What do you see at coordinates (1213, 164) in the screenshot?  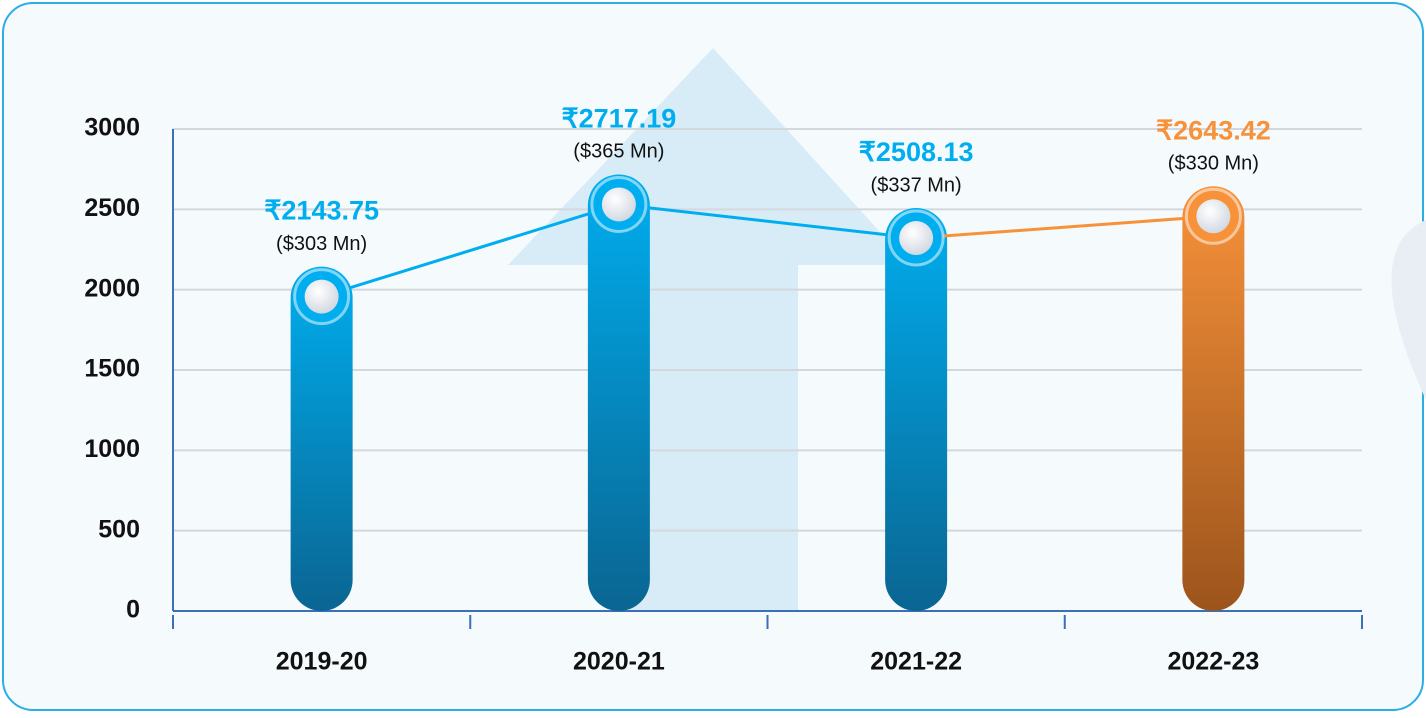 I see `usd-label: ($330 Mn)` at bounding box center [1213, 164].